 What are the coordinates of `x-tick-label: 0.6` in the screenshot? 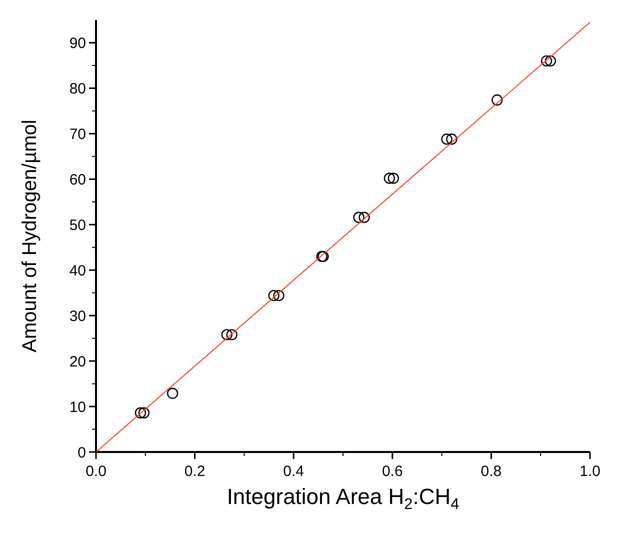 It's located at (392, 471).